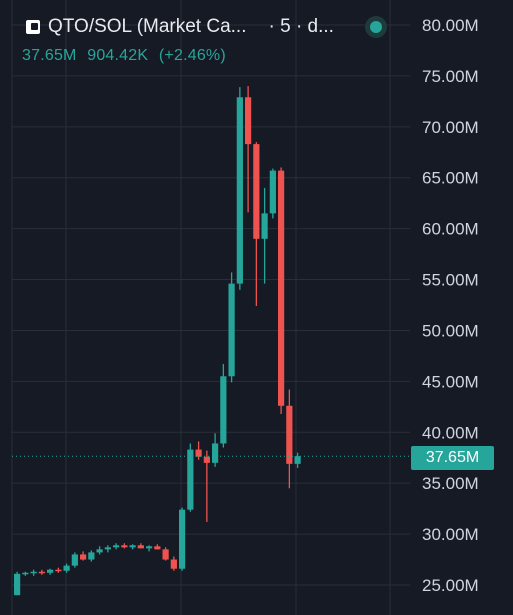 The height and width of the screenshot is (615, 513). I want to click on logo-icon, so click(33, 27).